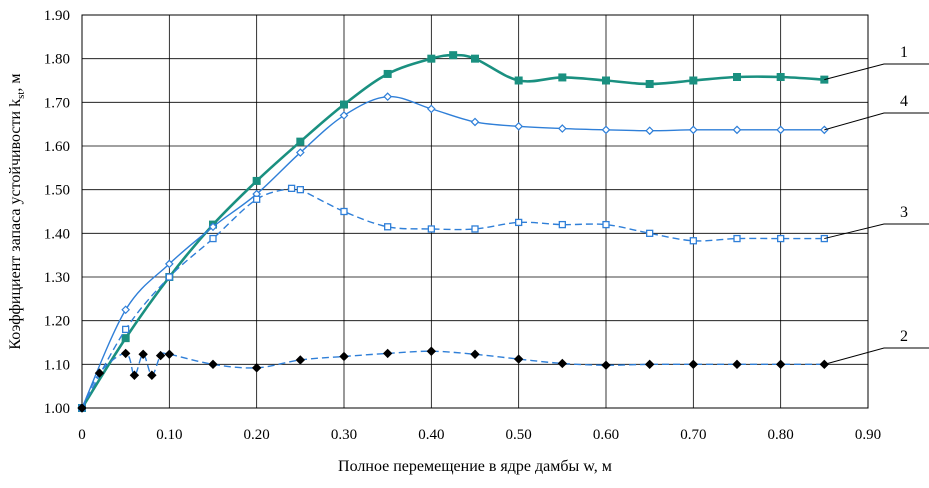  I want to click on y-axis-title: Коэффициент запаса устойчивости kst, м, so click(17, 211).